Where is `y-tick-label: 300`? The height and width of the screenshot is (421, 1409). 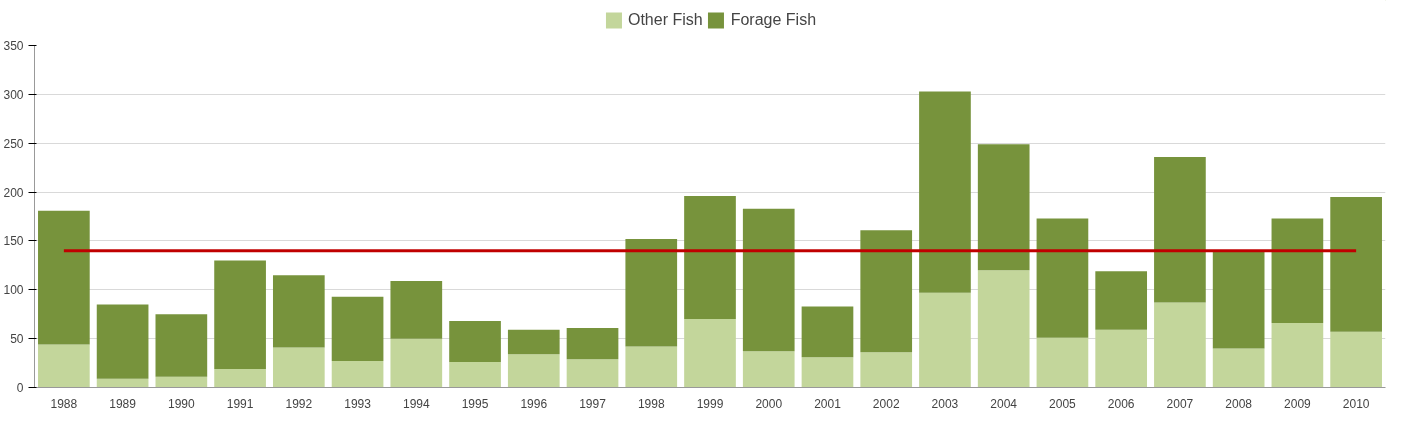
y-tick-label: 300 is located at coordinates (13, 94).